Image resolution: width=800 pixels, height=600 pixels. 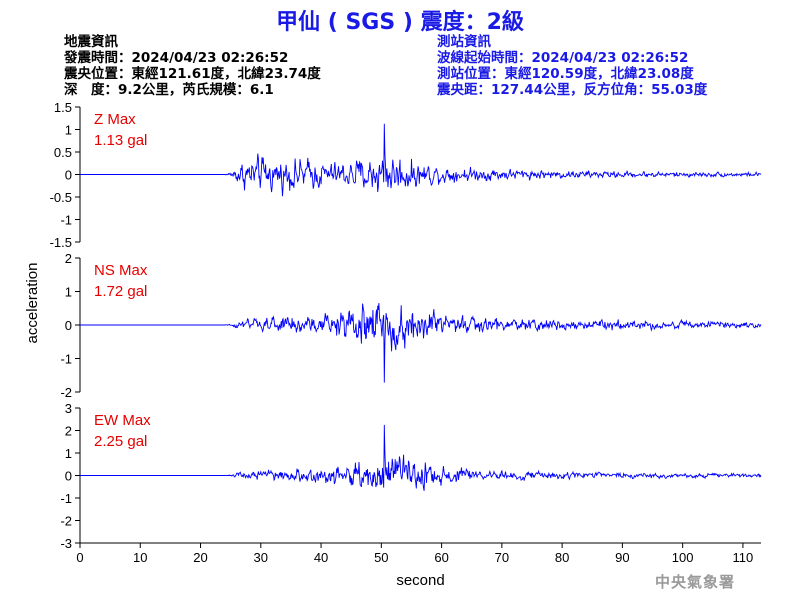 I want to click on max-label-ns: NS Max, so click(x=121, y=270).